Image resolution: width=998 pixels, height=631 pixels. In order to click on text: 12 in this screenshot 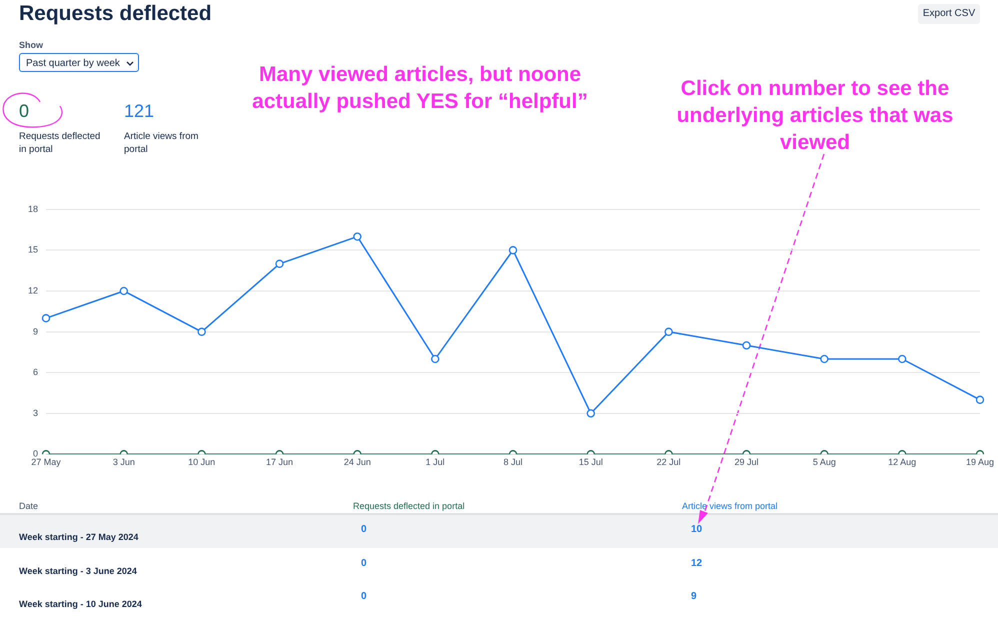, I will do `click(696, 563)`.